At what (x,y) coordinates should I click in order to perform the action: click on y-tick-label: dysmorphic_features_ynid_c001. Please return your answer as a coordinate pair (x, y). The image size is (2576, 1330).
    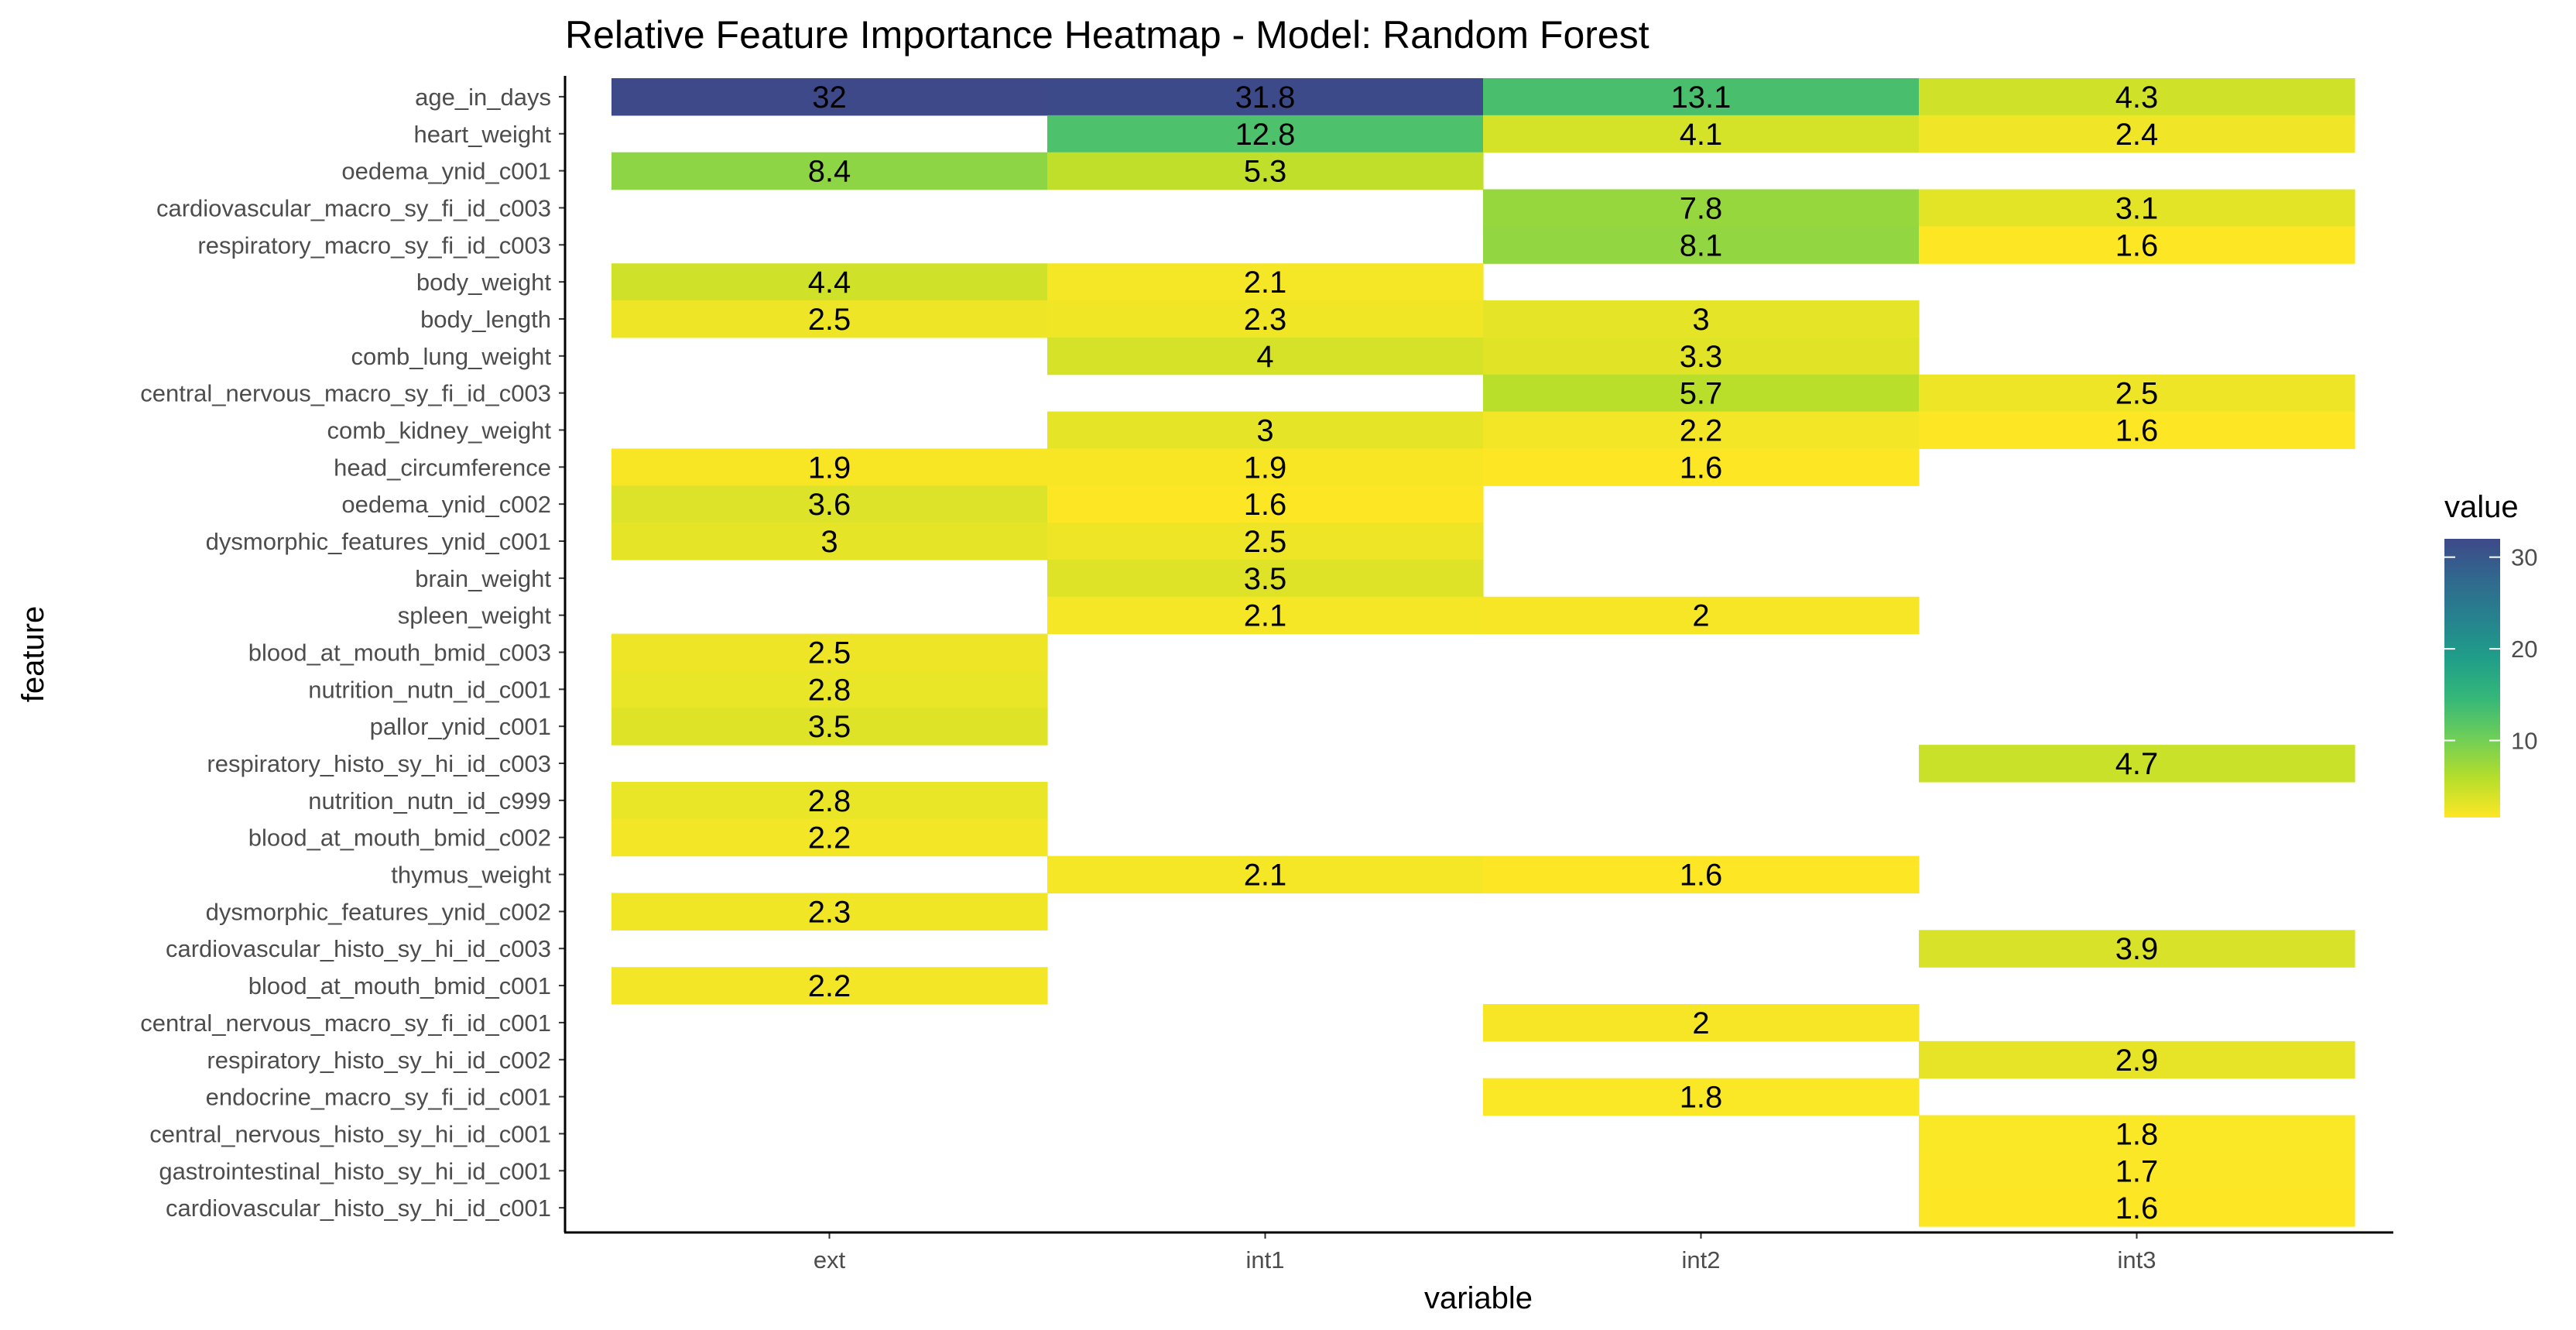
    Looking at the image, I should click on (378, 542).